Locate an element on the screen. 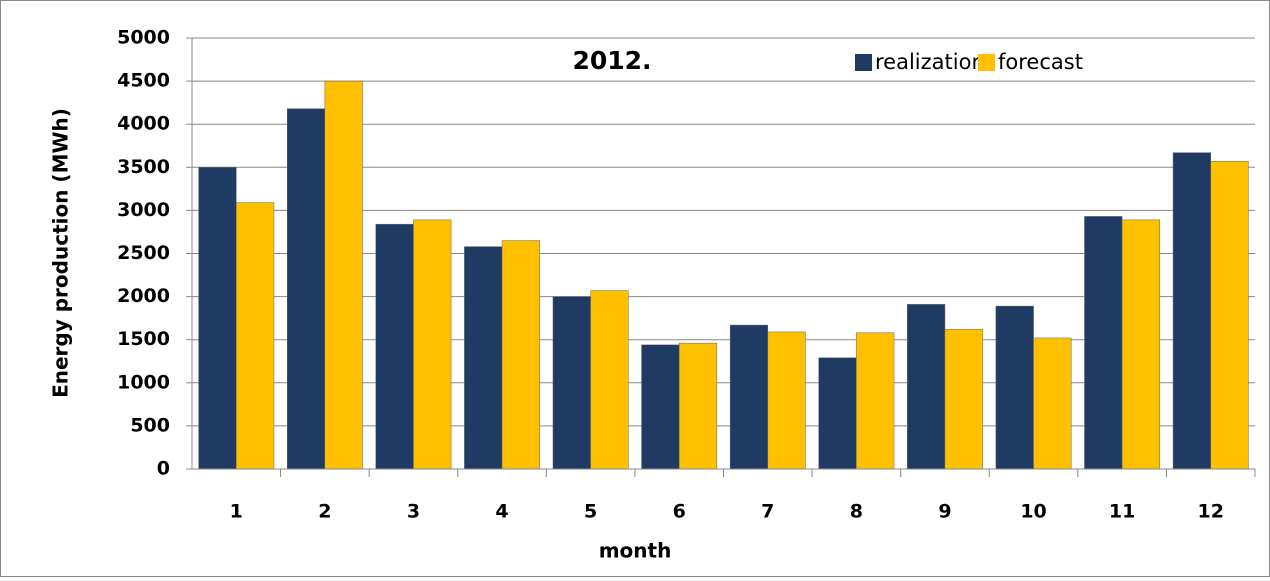  y-axis-label: Energy production (MWh) is located at coordinates (61, 253).